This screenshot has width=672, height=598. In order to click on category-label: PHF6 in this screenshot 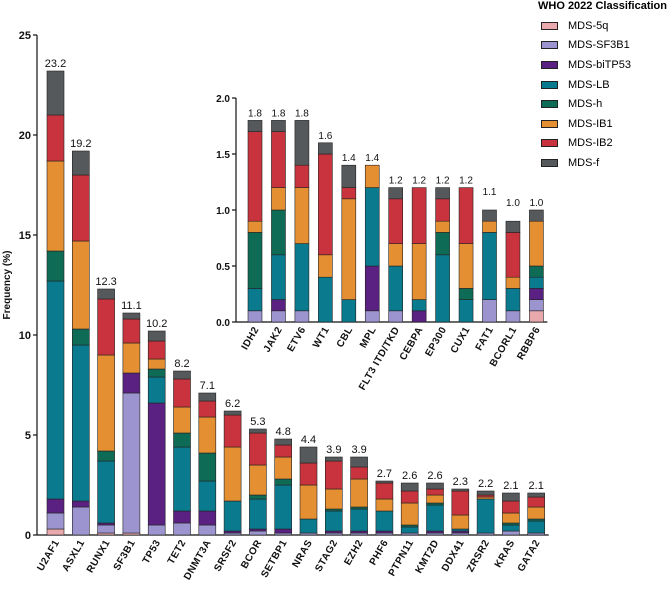, I will do `click(379, 552)`.